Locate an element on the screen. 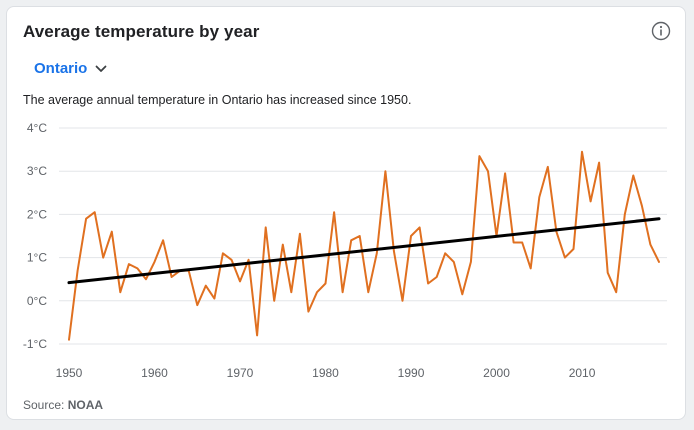 The height and width of the screenshot is (430, 694). x-tick-label: 1990 is located at coordinates (411, 373).